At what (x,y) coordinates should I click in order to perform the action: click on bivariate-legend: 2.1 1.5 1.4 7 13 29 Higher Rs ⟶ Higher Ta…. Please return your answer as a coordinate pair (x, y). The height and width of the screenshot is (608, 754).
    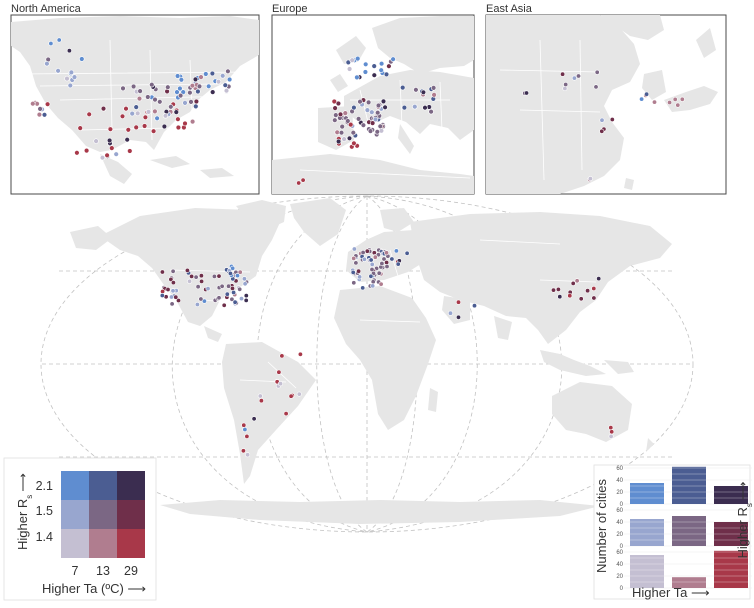
    Looking at the image, I should click on (80, 529).